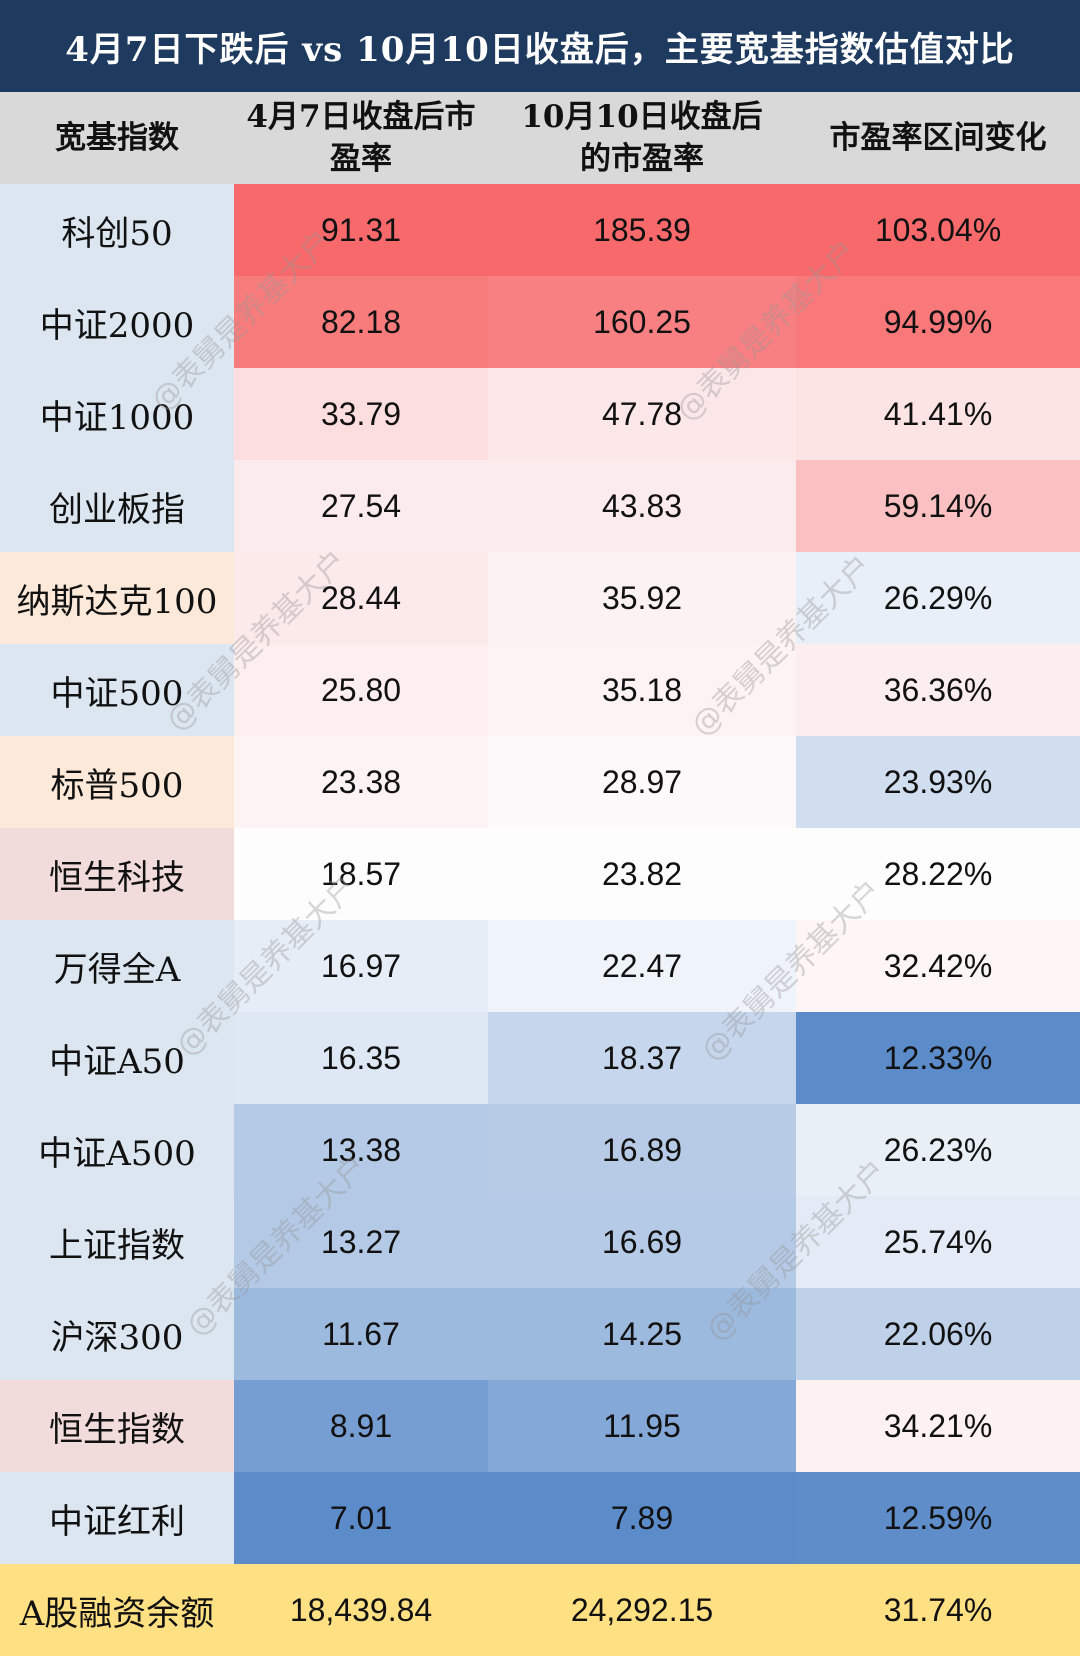  Describe the element at coordinates (938, 598) in the screenshot. I see `cell-change: 26.29%` at that location.